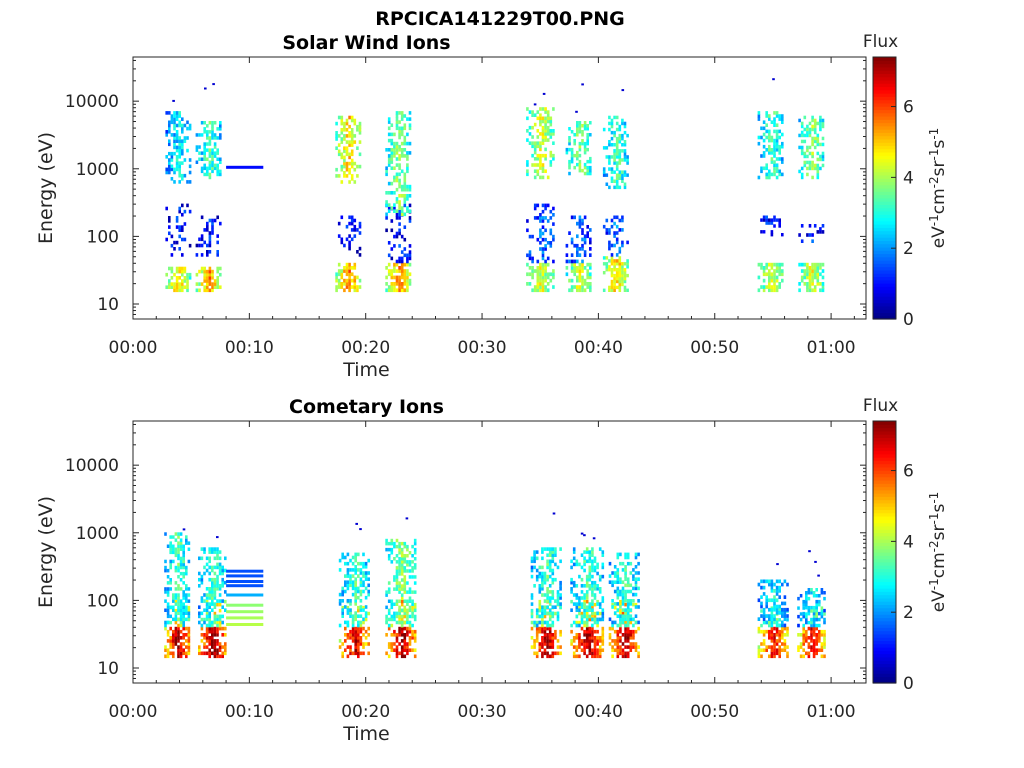 The height and width of the screenshot is (768, 1024). What do you see at coordinates (908, 320) in the screenshot?
I see `colorbar-tick-label: 0` at bounding box center [908, 320].